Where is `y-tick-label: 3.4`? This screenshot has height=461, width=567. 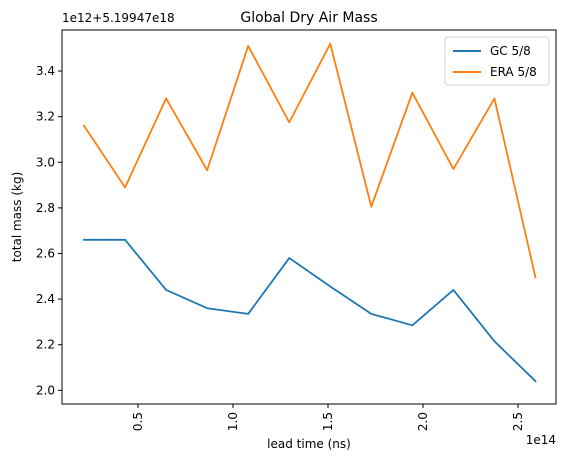 y-tick-label: 3.4 is located at coordinates (45, 71).